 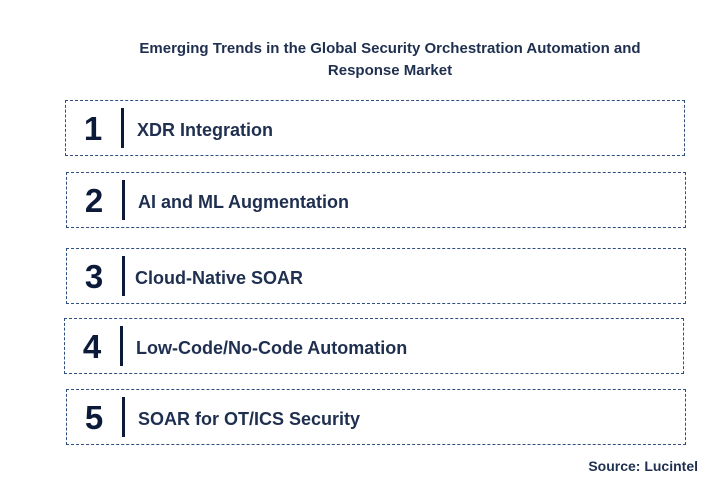 What do you see at coordinates (249, 419) in the screenshot?
I see `trend-label: SOAR for OT/ICS Security` at bounding box center [249, 419].